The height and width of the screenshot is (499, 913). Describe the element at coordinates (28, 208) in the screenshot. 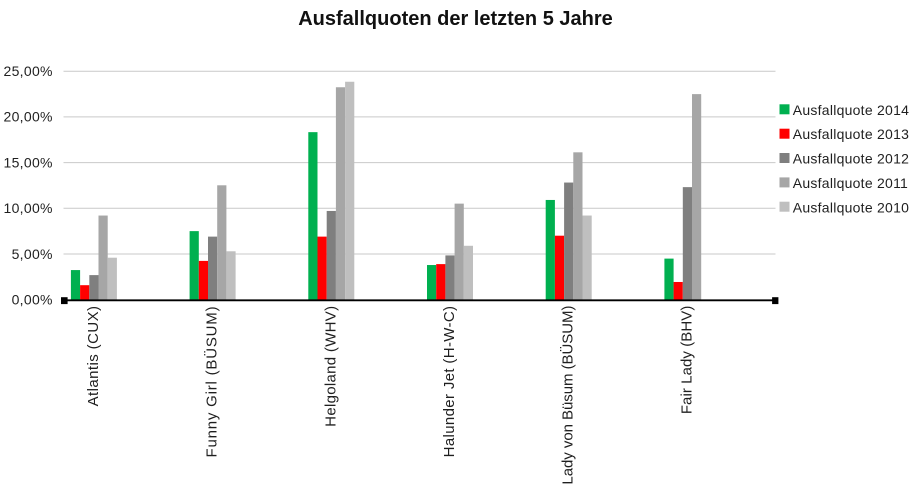

I see `svg-text: 10,00%` at that location.